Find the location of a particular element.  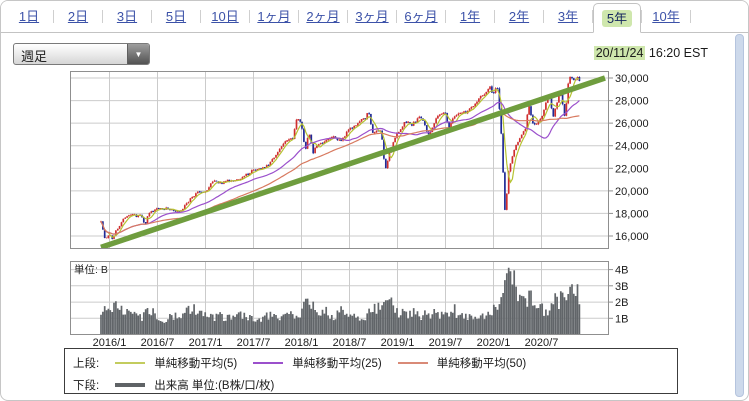

legend-lower-row: 下段: 出来高 単位:(B株/口/枚) is located at coordinates (173, 385).